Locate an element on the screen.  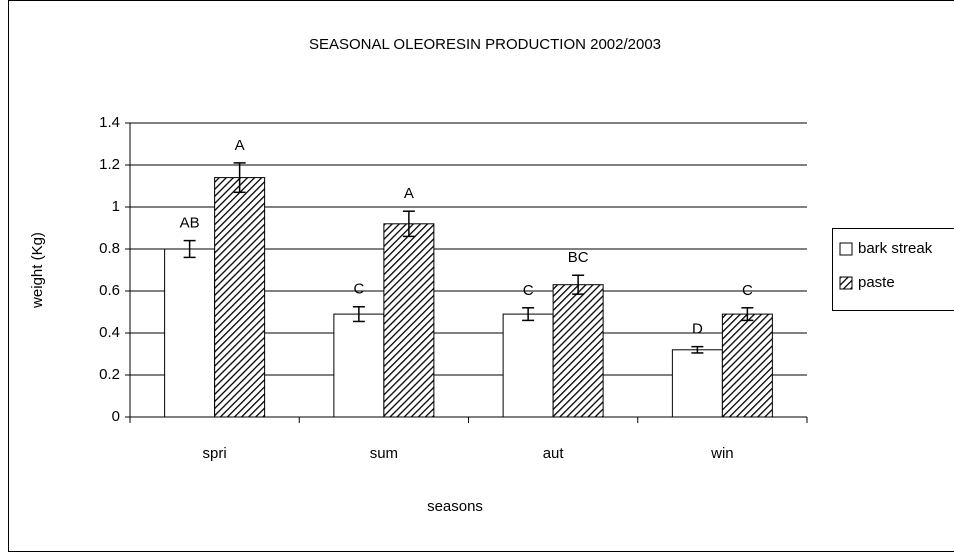
y-tick-label: 0 is located at coordinates (116, 416).